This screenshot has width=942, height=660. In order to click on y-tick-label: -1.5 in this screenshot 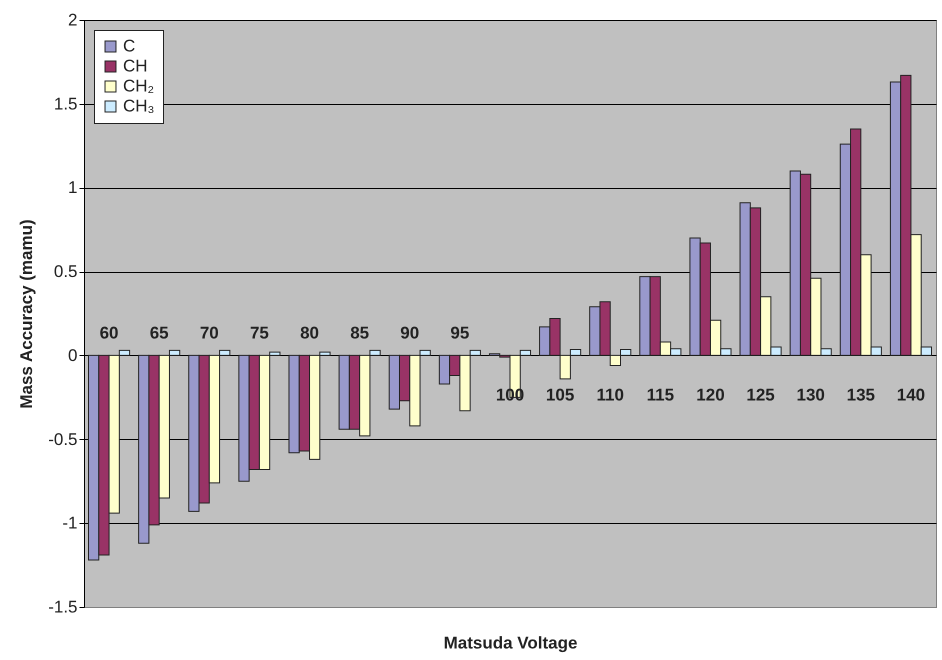, I will do `click(63, 607)`.